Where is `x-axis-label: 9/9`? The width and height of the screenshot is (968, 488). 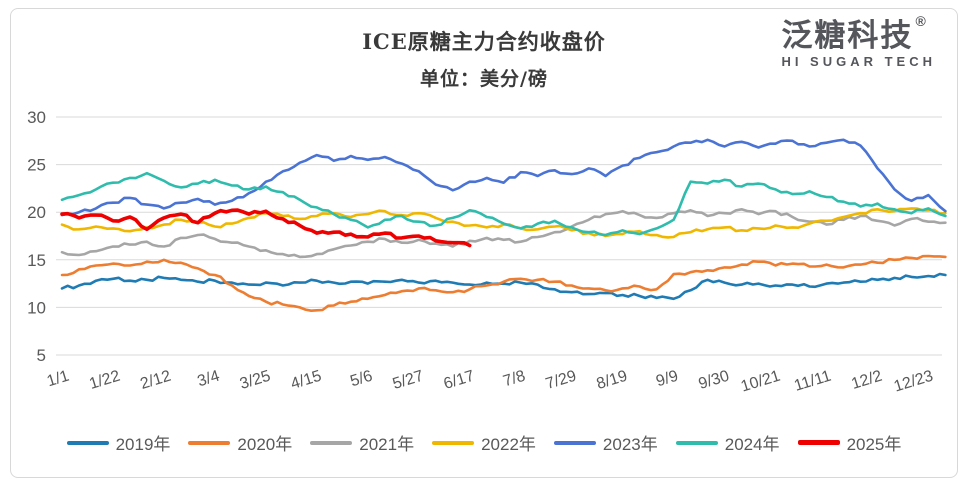
x-axis-label: 9/9 is located at coordinates (667, 379).